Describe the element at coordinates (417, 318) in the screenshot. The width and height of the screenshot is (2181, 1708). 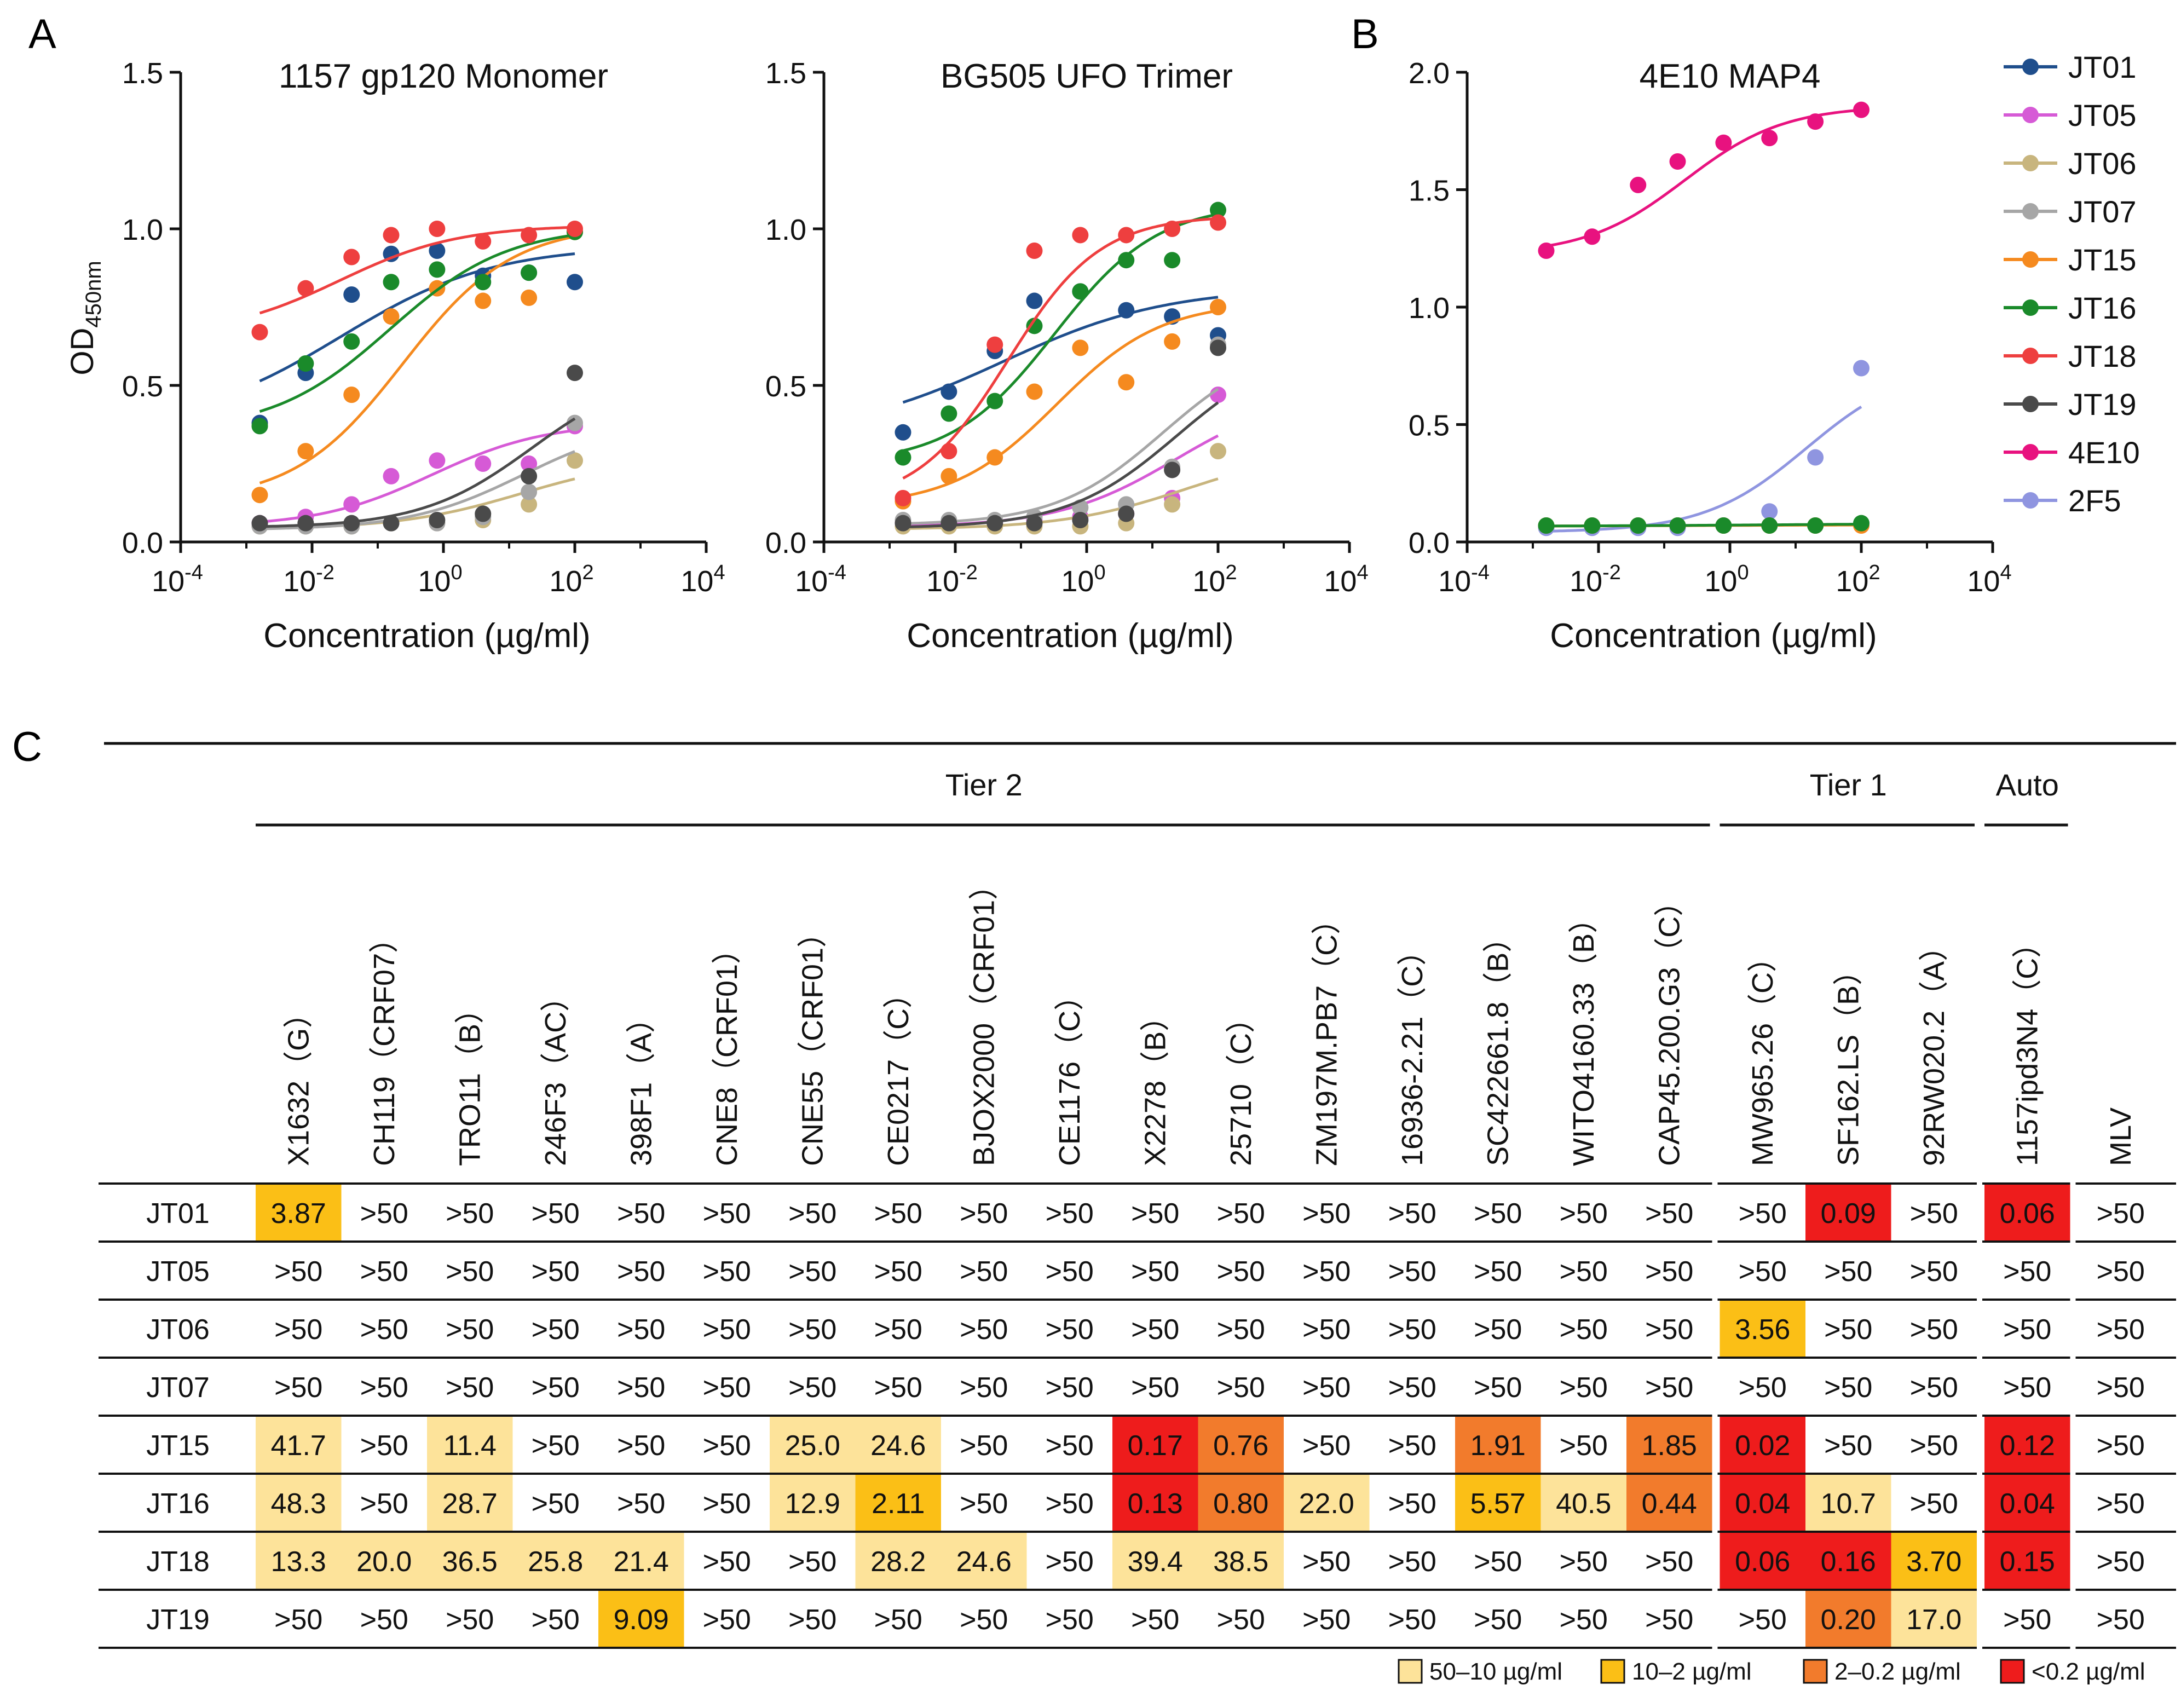
I see `fit-curve-JT01` at that location.